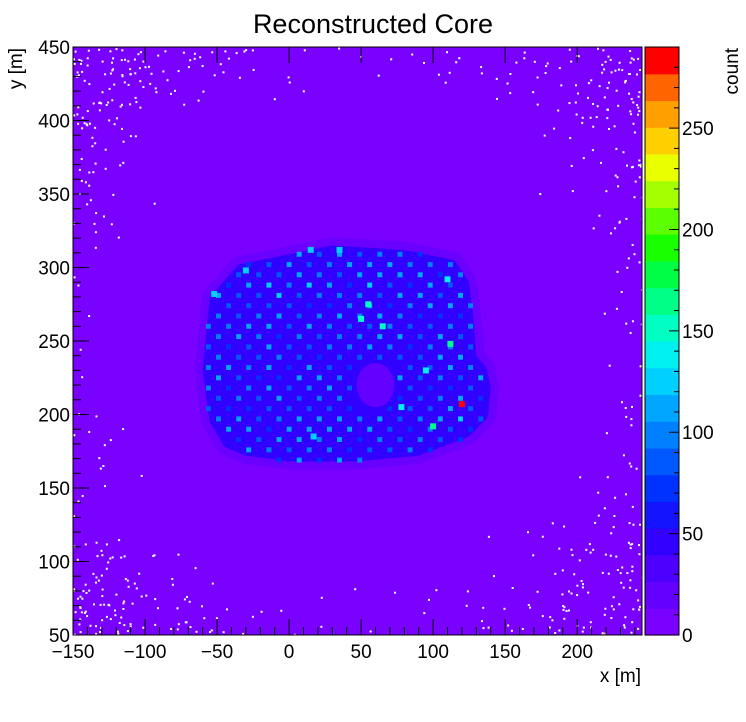 This screenshot has height=722, width=746. I want to click on y-tick-label: 300, so click(54, 269).